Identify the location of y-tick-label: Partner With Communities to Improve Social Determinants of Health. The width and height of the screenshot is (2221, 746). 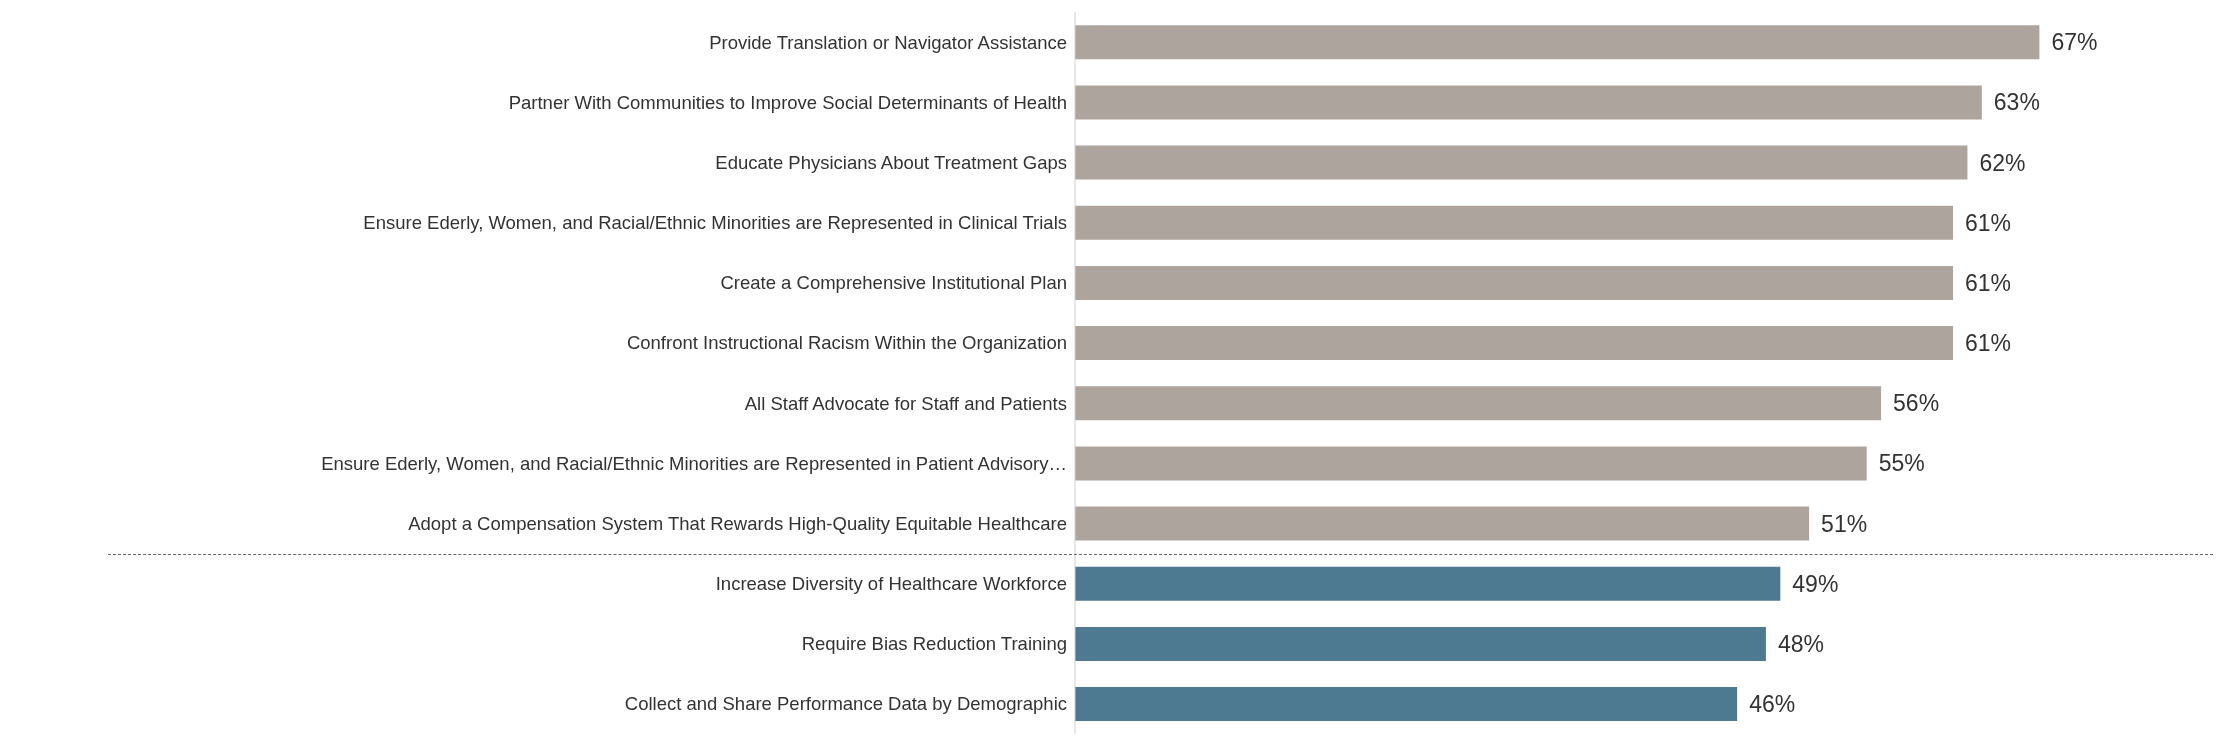
(787, 102).